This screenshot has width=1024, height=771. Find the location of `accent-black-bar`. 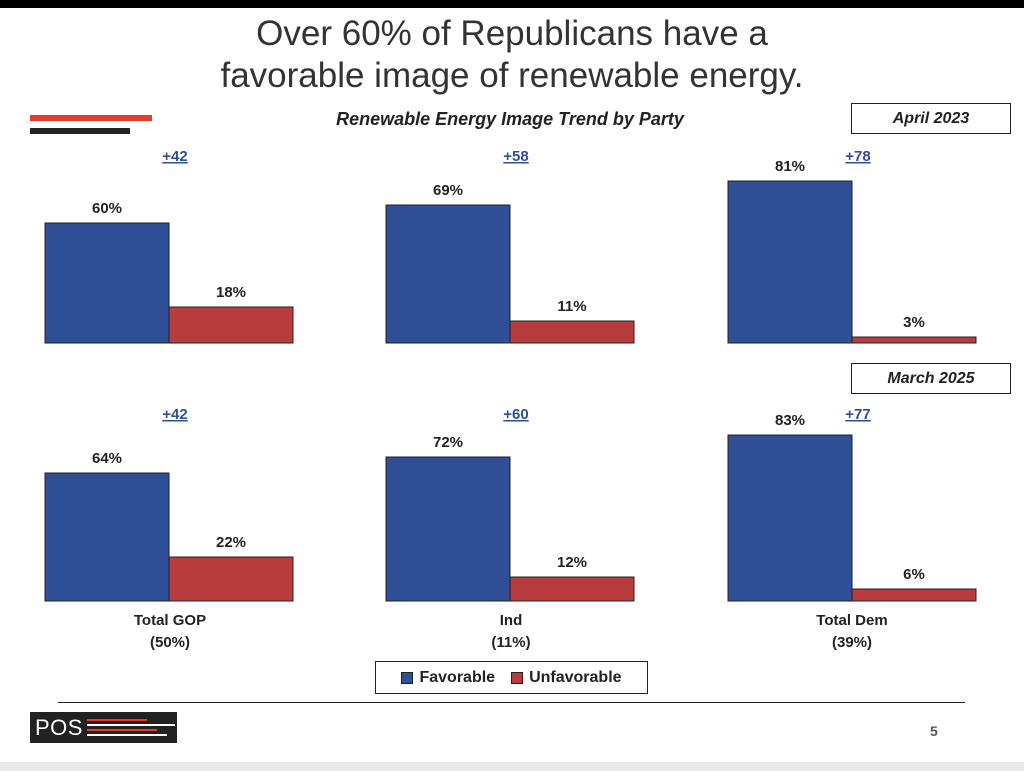

accent-black-bar is located at coordinates (80, 131).